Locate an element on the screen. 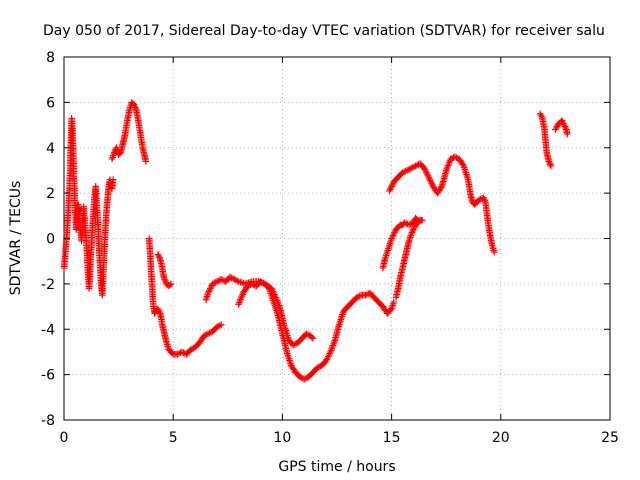 The image size is (640, 480). y-tick-label: 6 is located at coordinates (50, 103).